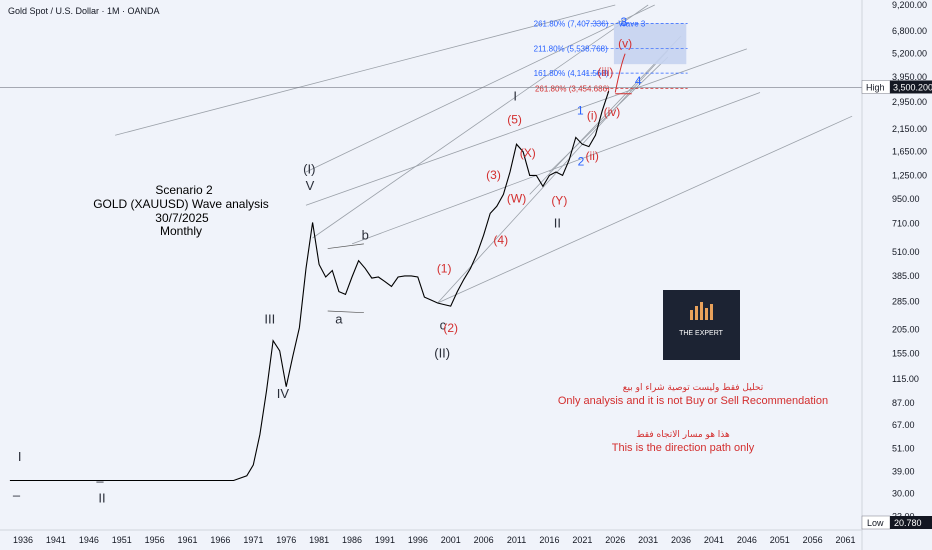 The image size is (932, 550). Describe the element at coordinates (493, 175) in the screenshot. I see `wave-label: (3)` at that location.